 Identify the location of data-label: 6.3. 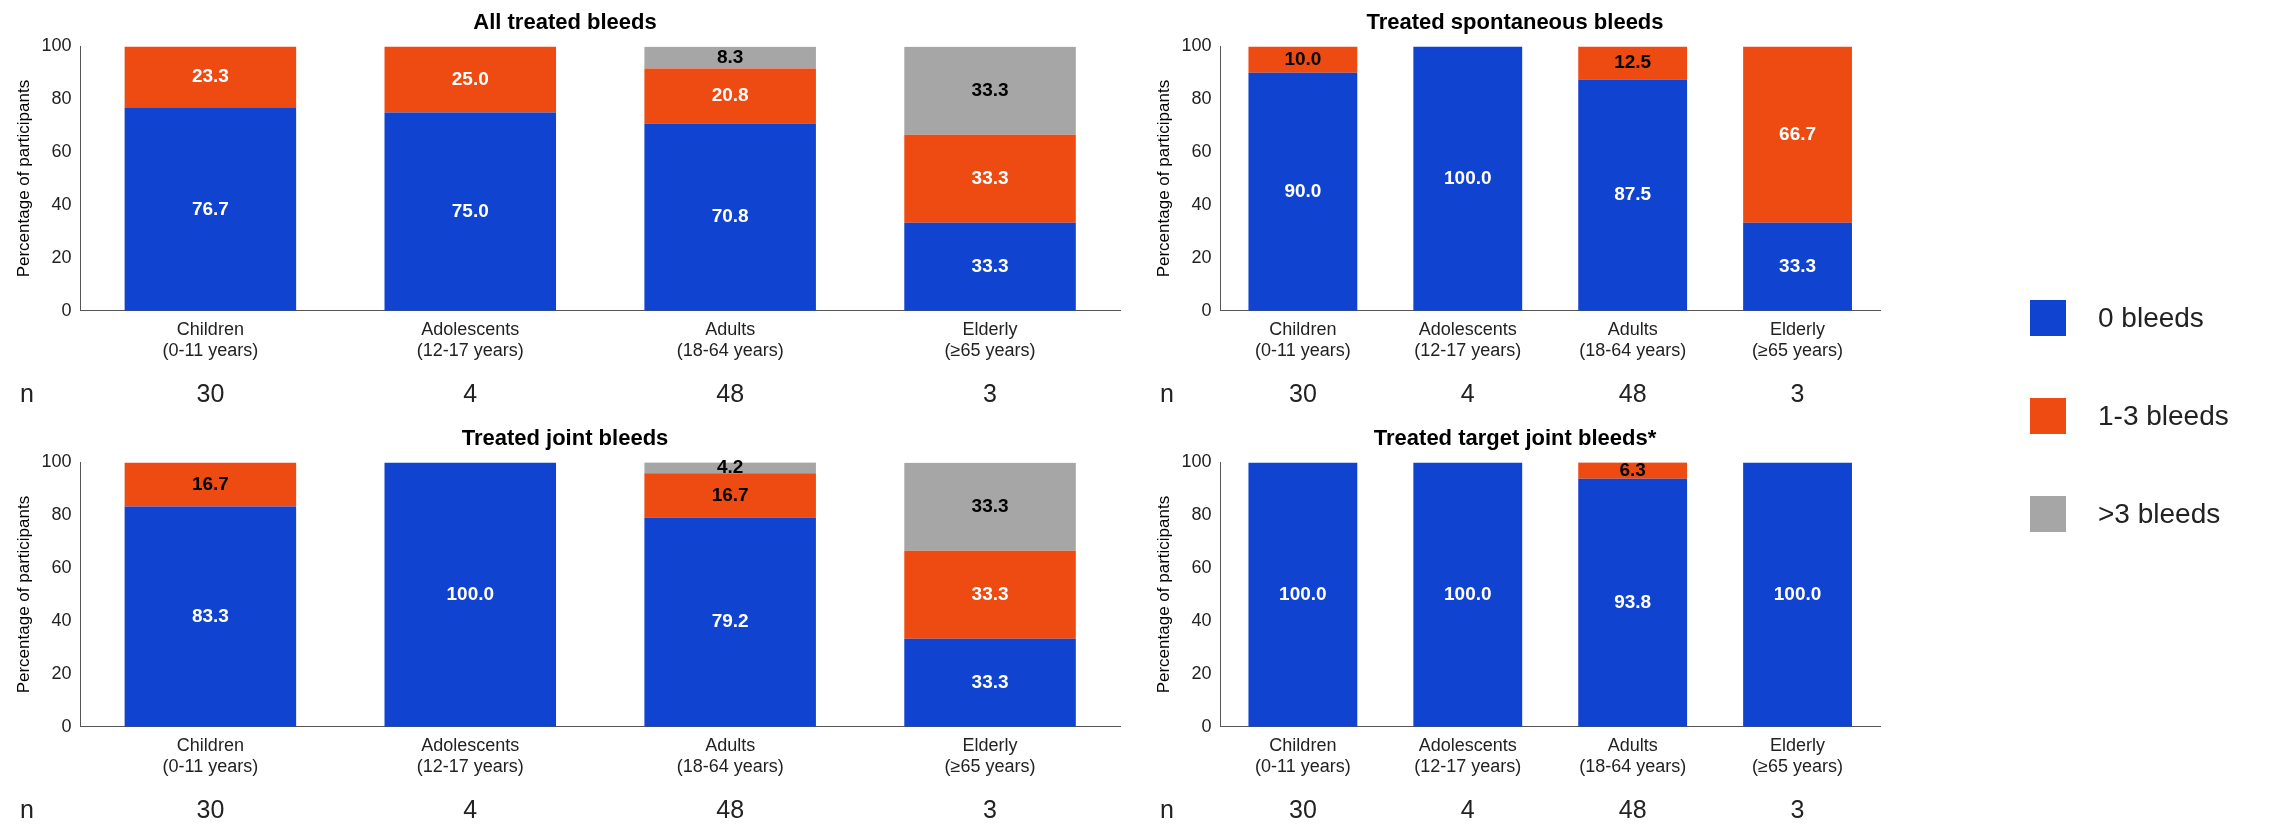
(1632, 469).